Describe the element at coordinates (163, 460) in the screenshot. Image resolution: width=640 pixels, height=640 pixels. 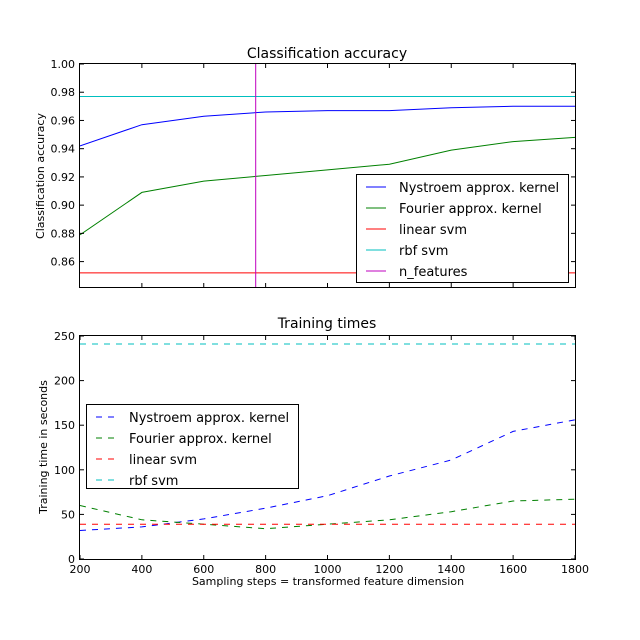
I see `training-times-legend-label-linear-svm: linear svm` at that location.